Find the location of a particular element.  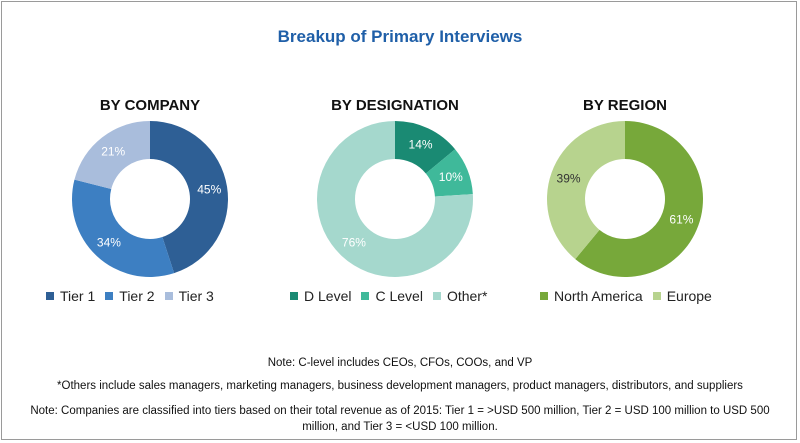

legend-region: North America Europe is located at coordinates (631, 296).